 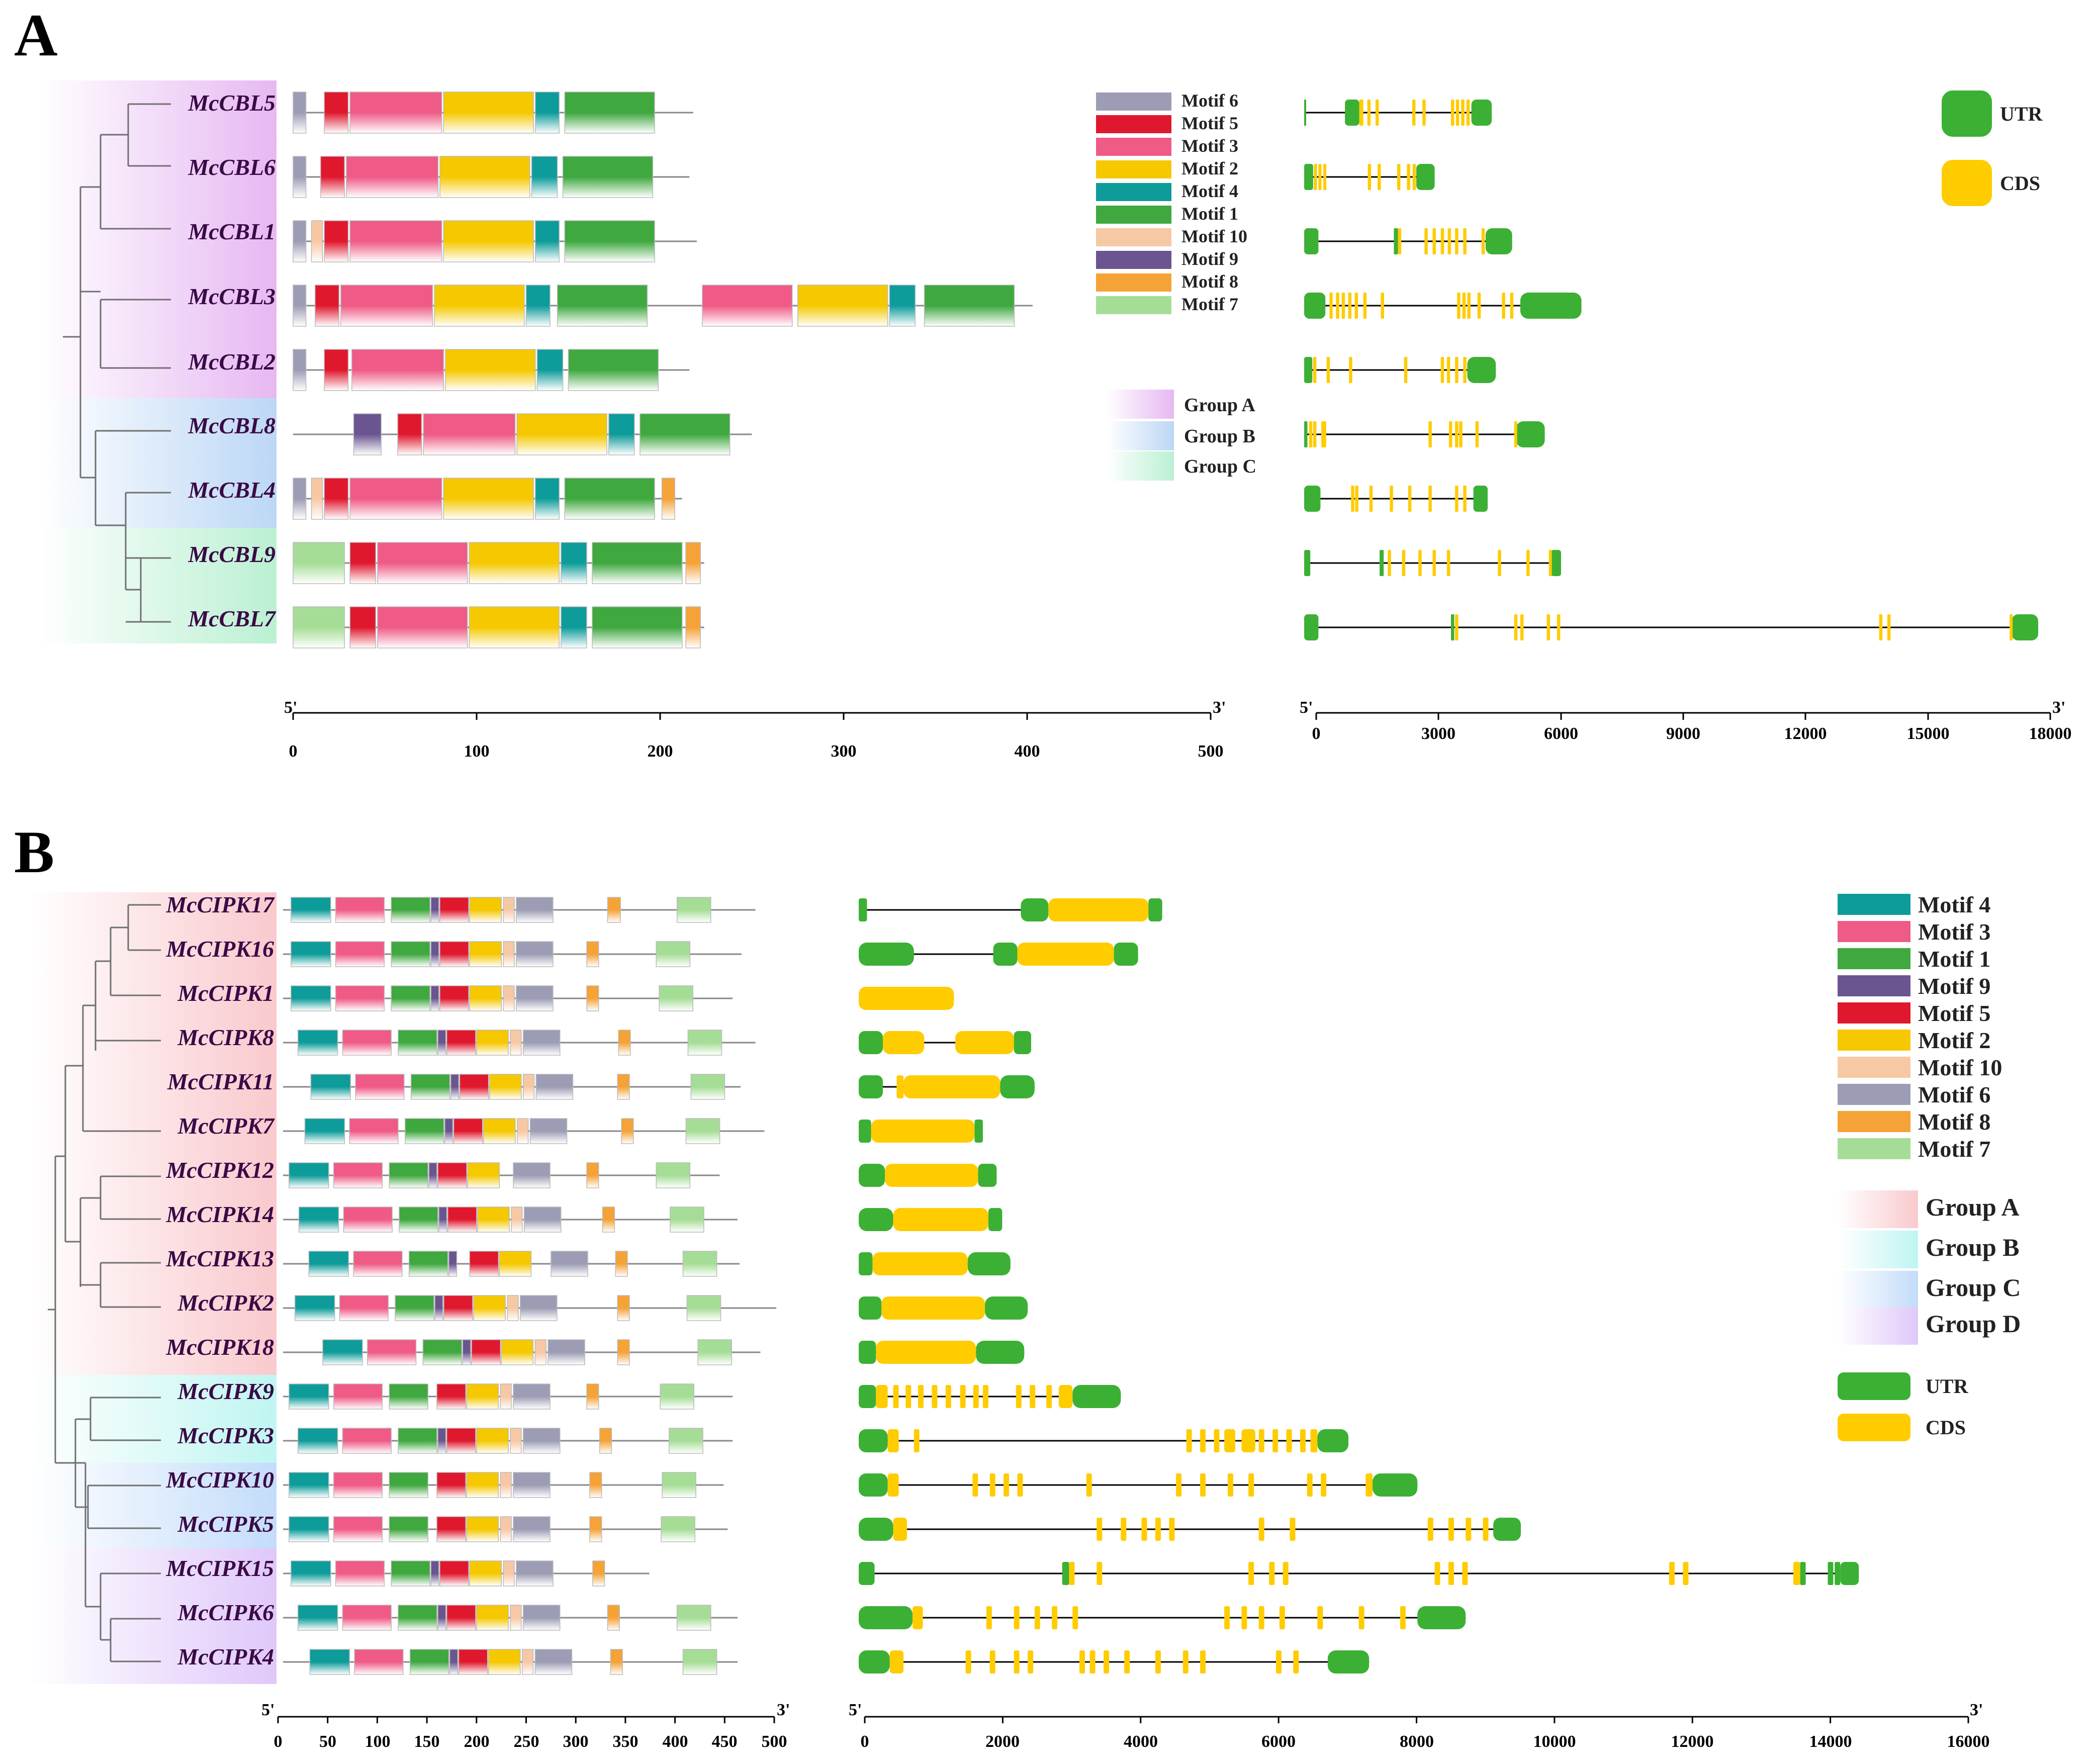 I want to click on gene-label: McCBL7, so click(x=232, y=618).